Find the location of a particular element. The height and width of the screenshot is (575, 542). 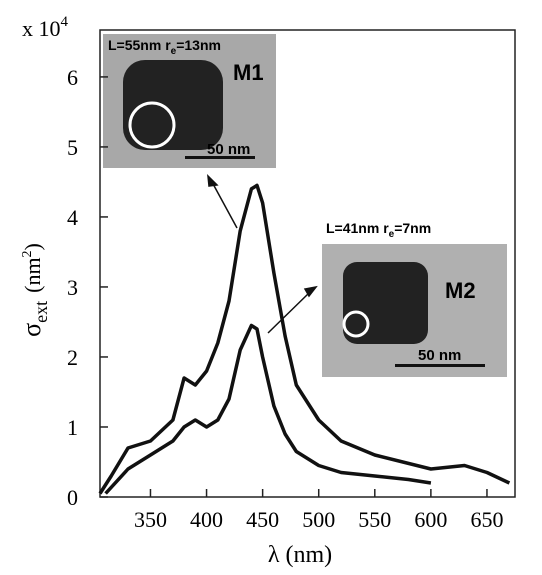

inset-m1: L=55nm re=13nm M1 50 nm is located at coordinates (189, 101).